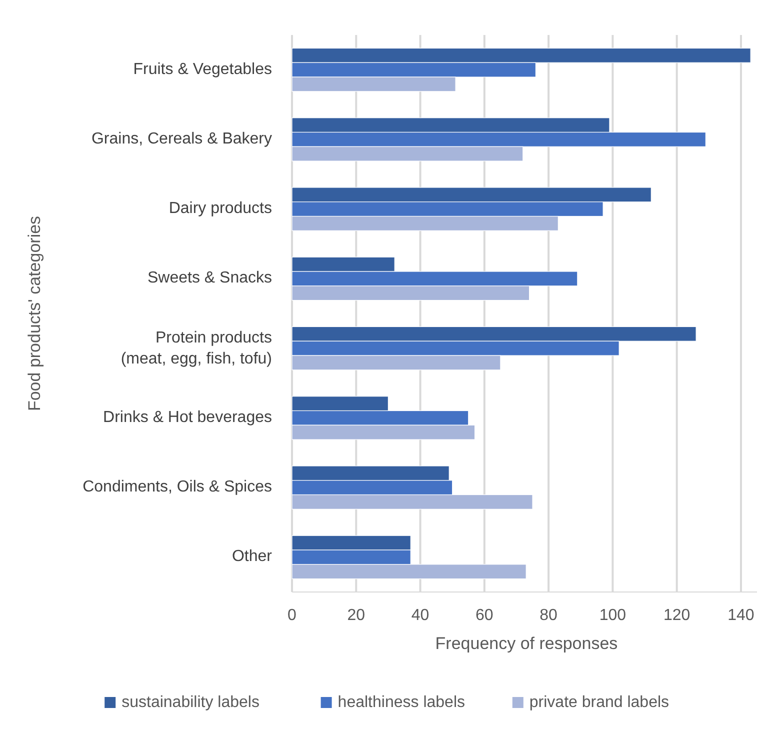 This screenshot has height=736, width=765. Describe the element at coordinates (34, 314) in the screenshot. I see `y-axis-title: Food products' categories` at that location.